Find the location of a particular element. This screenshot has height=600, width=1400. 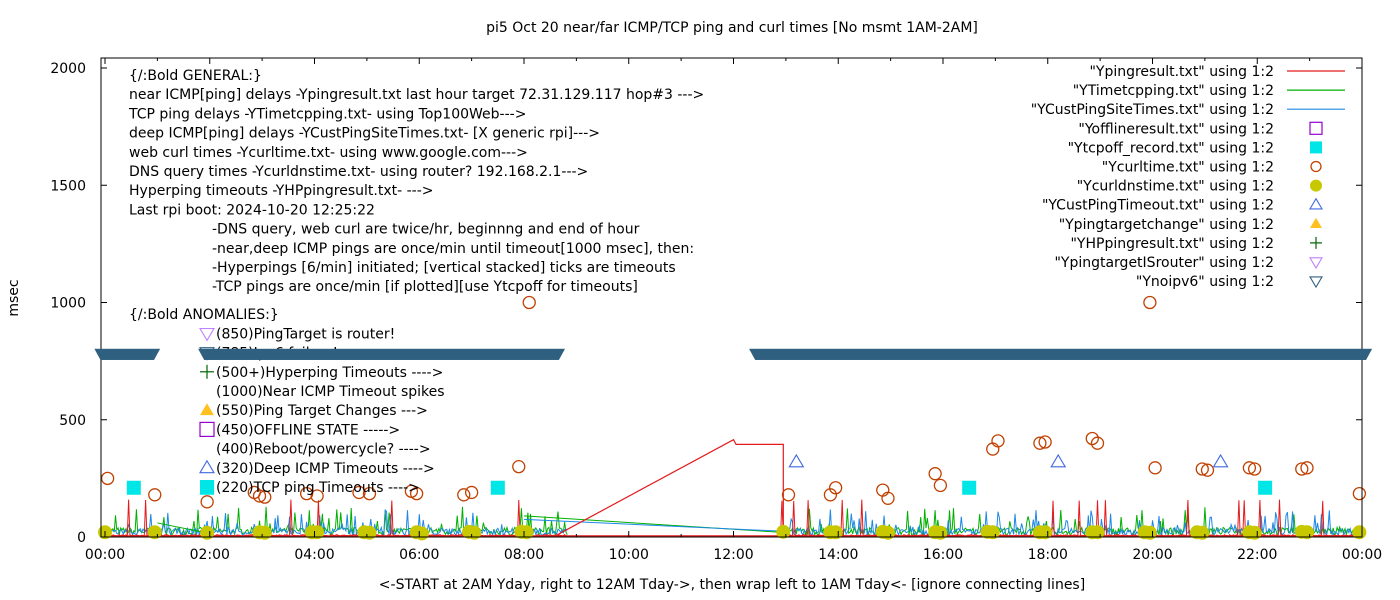

legend-marker-open-square is located at coordinates (1316, 128).